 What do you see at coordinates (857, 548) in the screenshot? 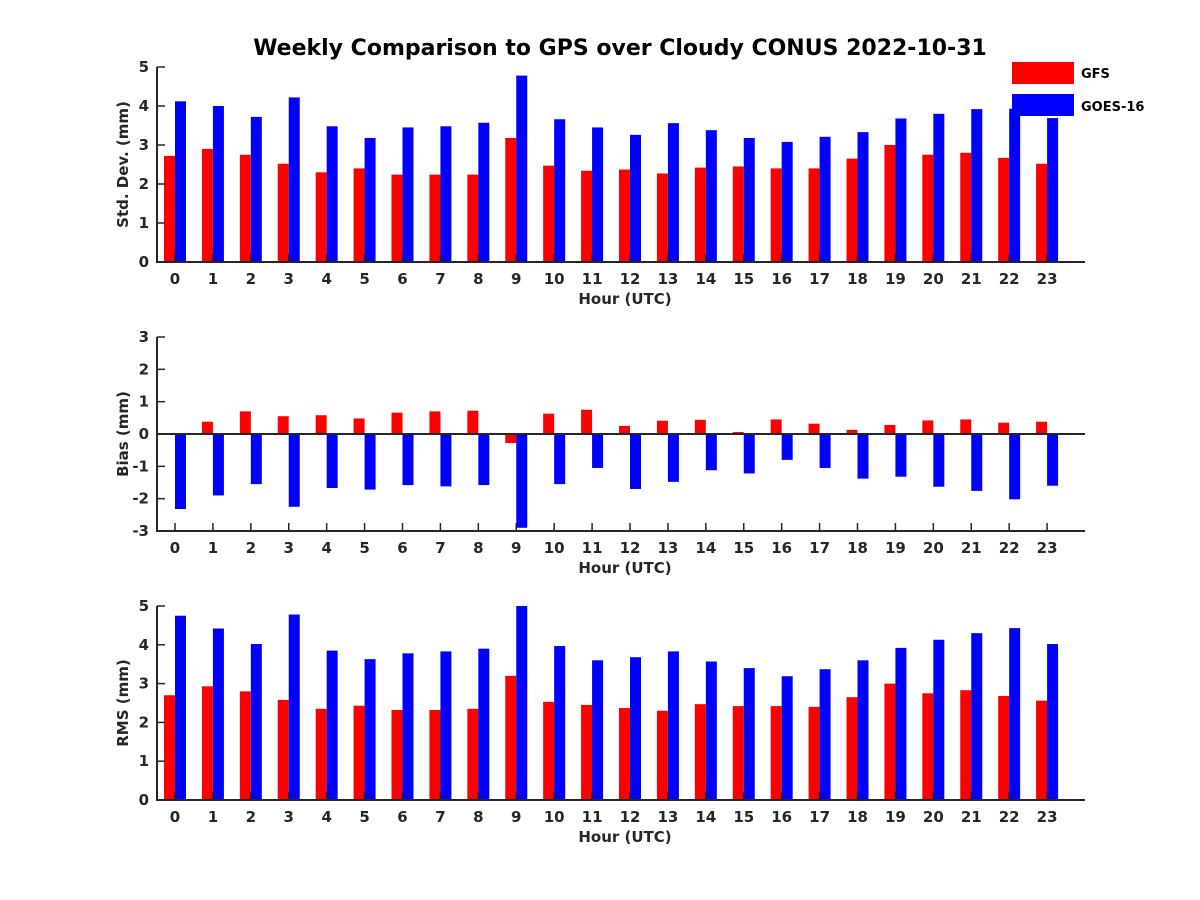
I see `x-tick-label-bias-mm: 18` at bounding box center [857, 548].